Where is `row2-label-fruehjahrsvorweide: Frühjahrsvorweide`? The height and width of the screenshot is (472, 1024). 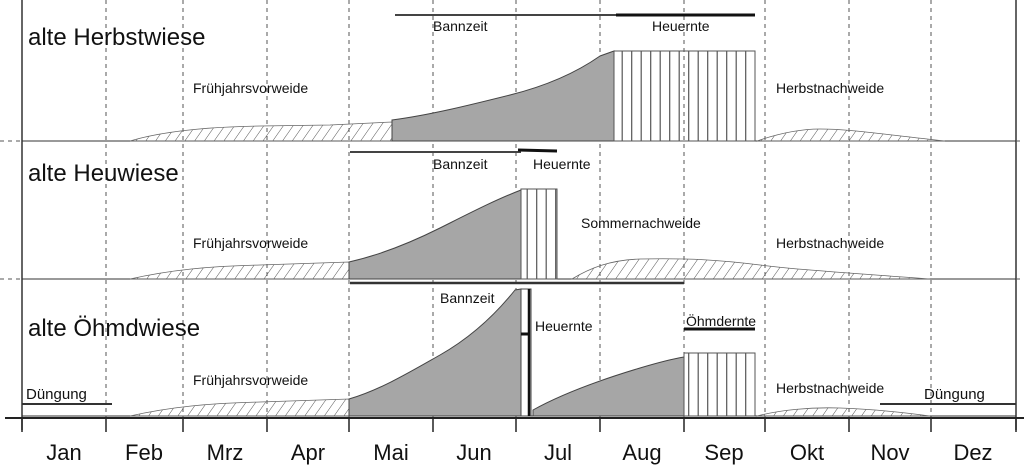 row2-label-fruehjahrsvorweide: Frühjahrsvorweide is located at coordinates (250, 243).